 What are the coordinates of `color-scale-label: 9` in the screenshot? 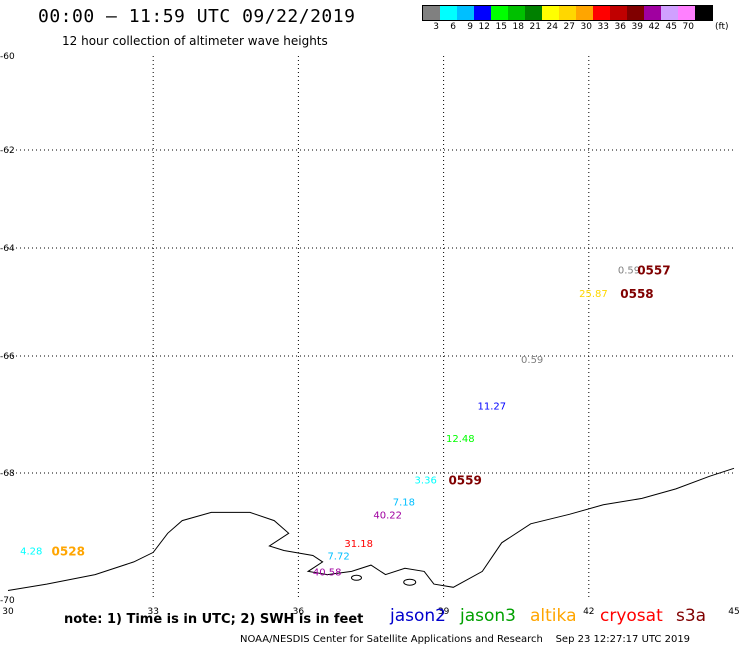 It's located at (470, 27).